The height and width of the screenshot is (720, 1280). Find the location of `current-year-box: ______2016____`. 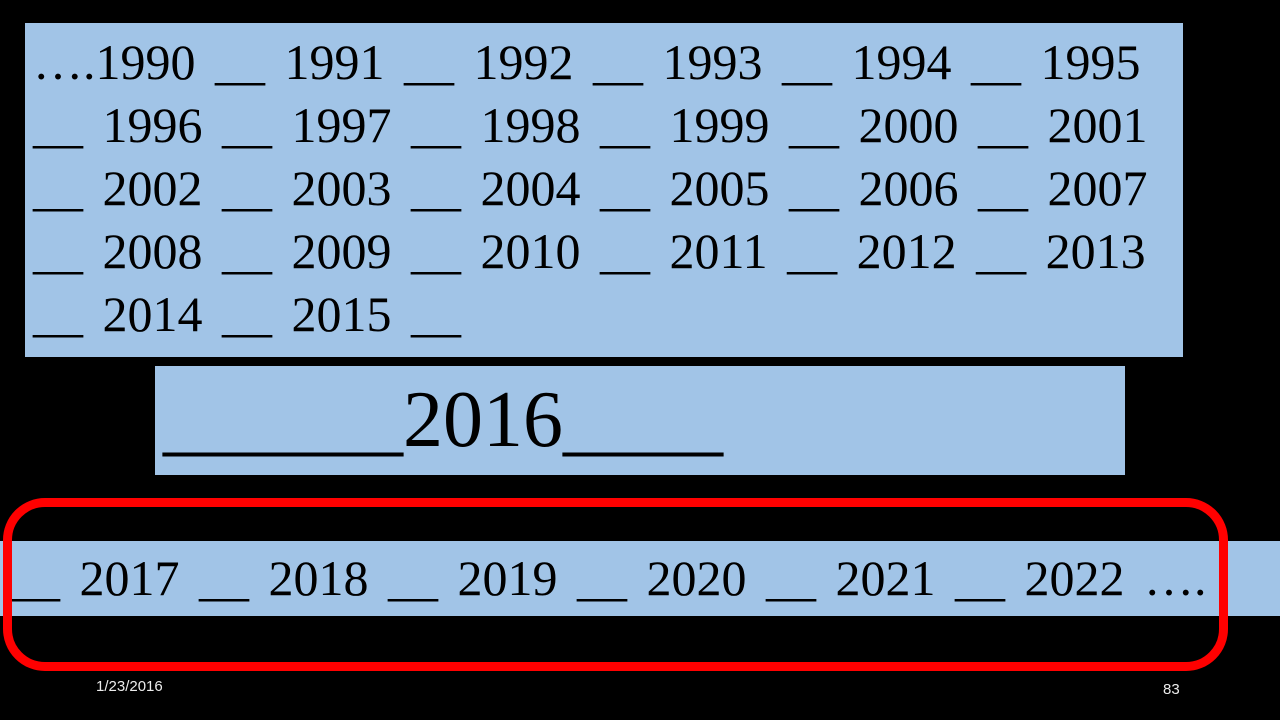

current-year-box: ______2016____ is located at coordinates (640, 420).